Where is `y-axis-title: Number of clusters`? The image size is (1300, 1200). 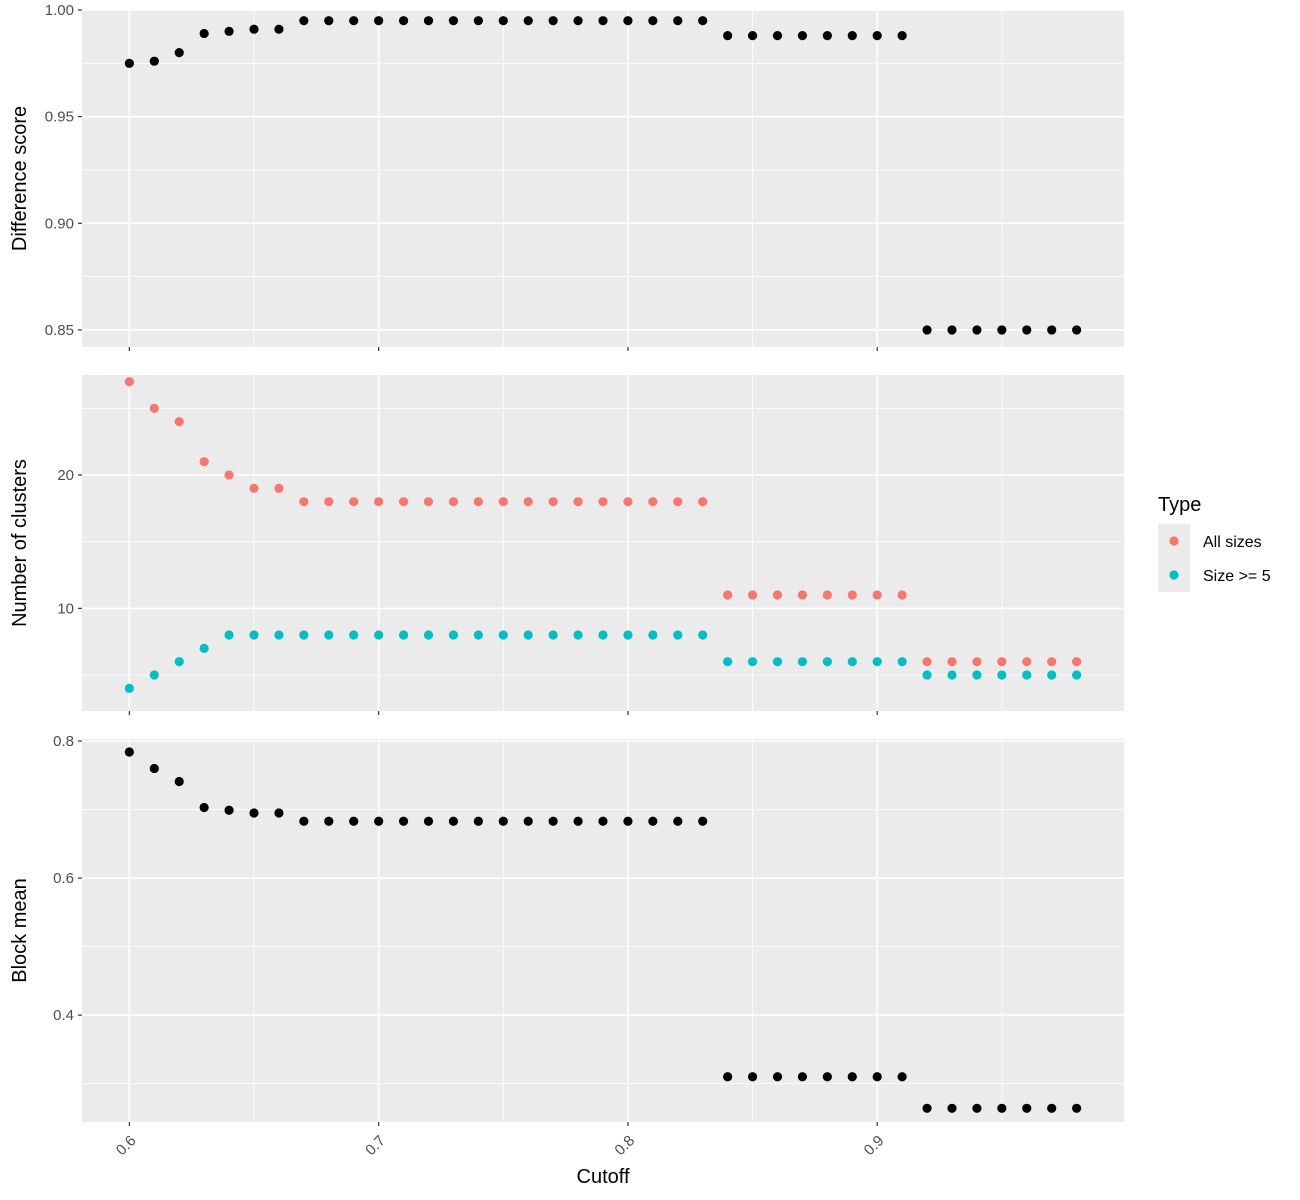 y-axis-title: Number of clusters is located at coordinates (20, 543).